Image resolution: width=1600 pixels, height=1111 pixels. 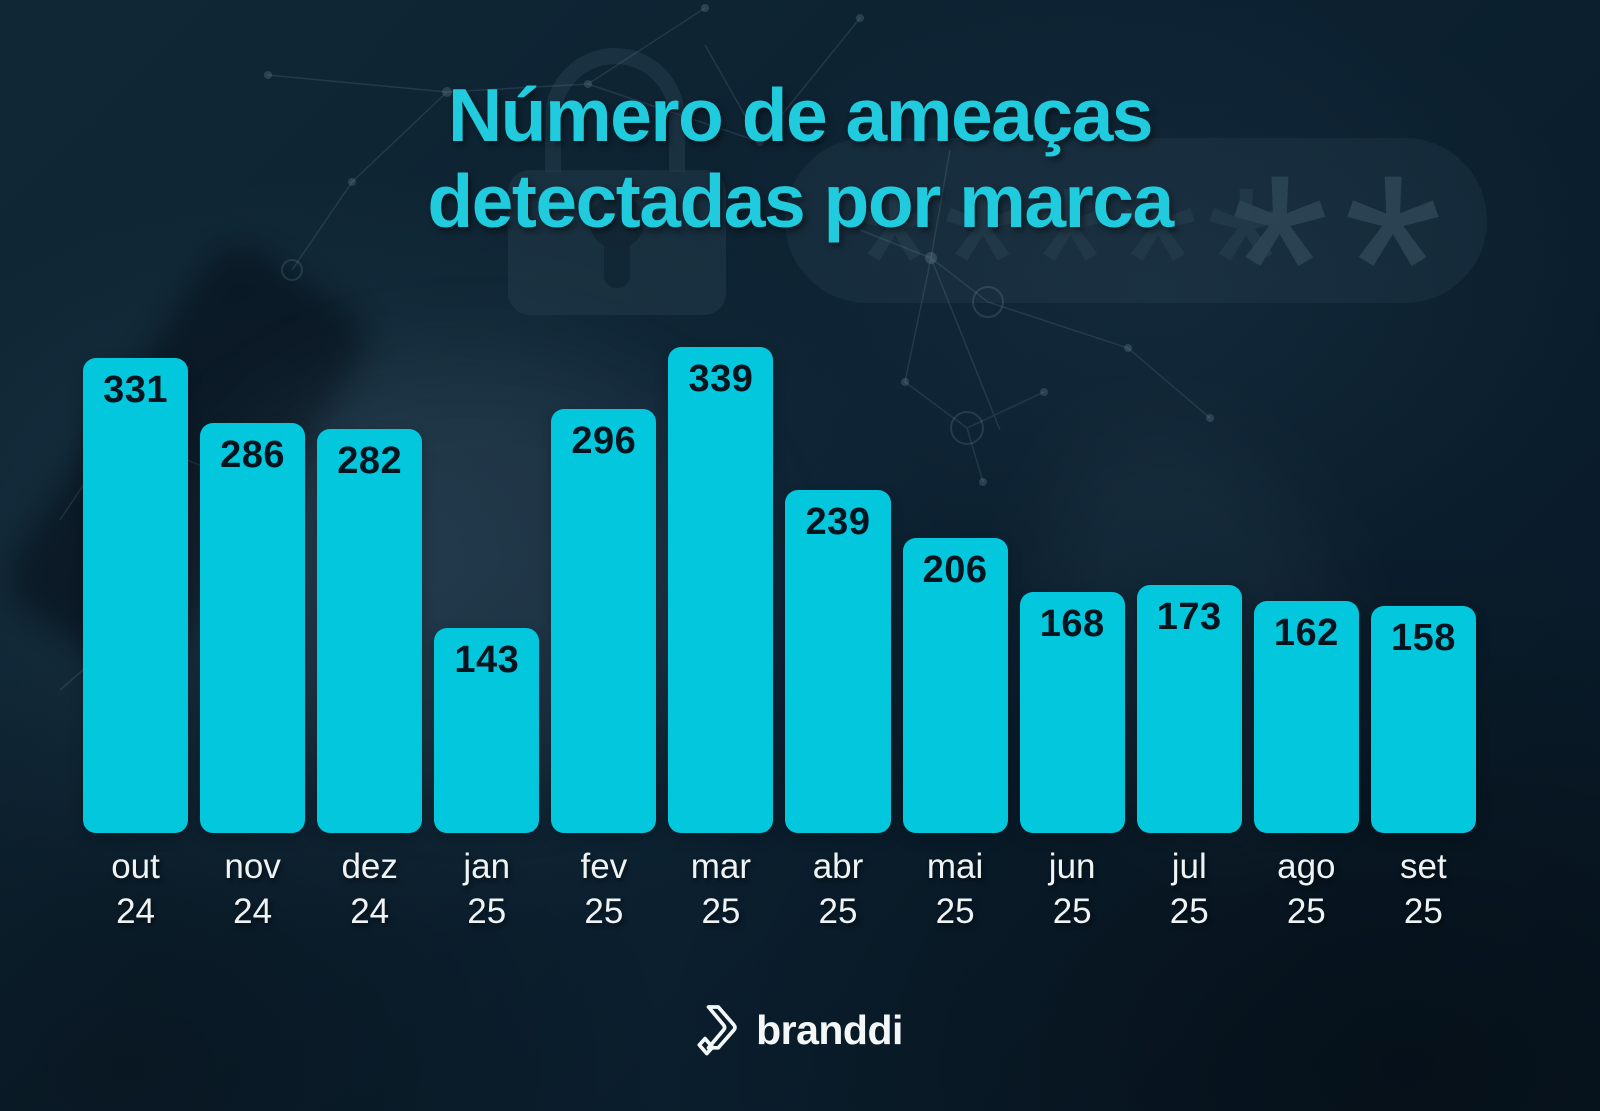 I want to click on password-field-pill, so click(x=1136, y=220).